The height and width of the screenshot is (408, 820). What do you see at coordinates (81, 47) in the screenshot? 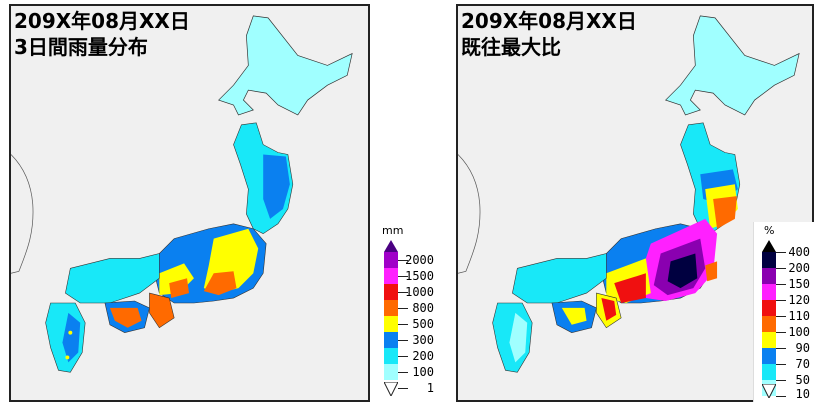
I see `rainfall-title-subtitle: 3日間雨量分布` at bounding box center [81, 47].